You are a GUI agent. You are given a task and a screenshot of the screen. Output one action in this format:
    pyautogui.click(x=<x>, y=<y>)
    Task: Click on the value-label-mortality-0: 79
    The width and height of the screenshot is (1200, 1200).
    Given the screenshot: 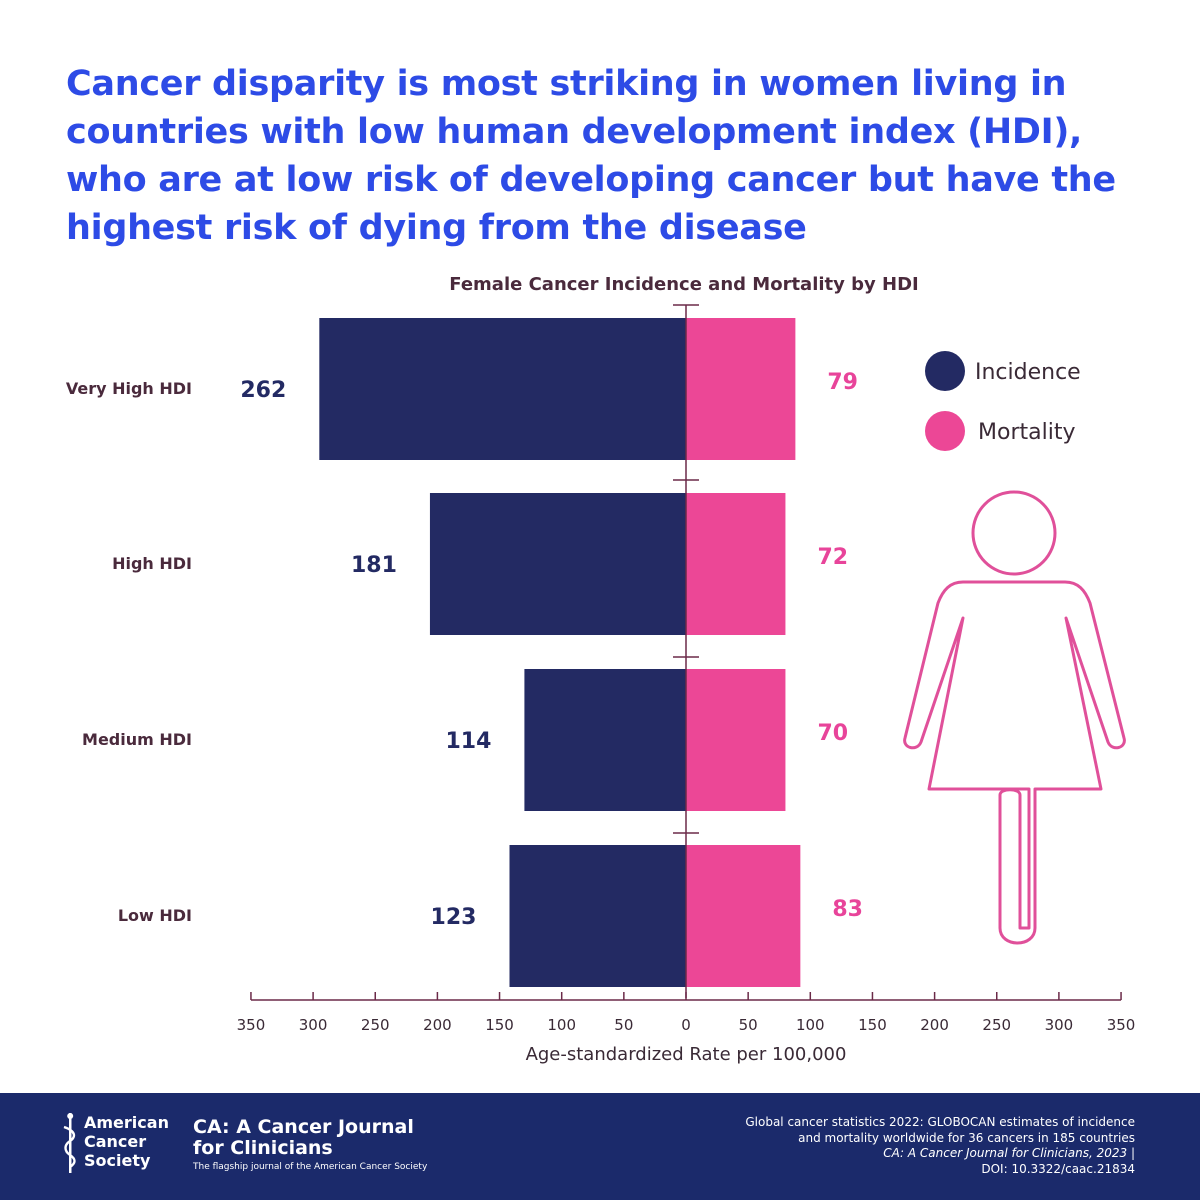 What is the action you would take?
    pyautogui.click(x=842, y=382)
    